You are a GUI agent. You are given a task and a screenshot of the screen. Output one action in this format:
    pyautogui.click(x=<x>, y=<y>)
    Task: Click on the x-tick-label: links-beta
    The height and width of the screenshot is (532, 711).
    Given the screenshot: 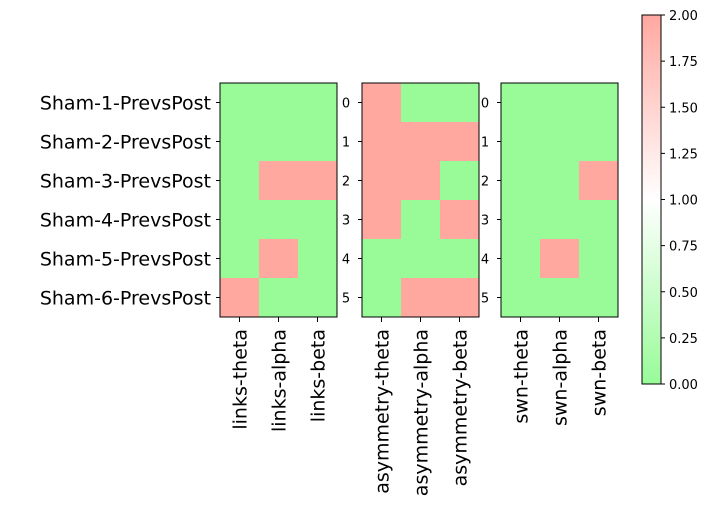 What is the action you would take?
    pyautogui.click(x=319, y=375)
    